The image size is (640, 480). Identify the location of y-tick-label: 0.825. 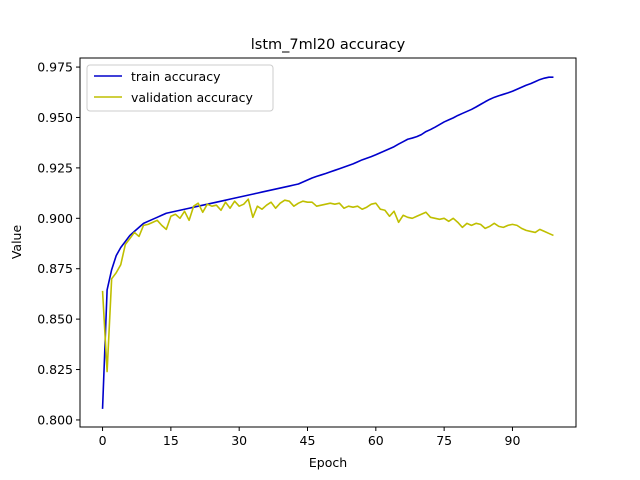
(55, 369).